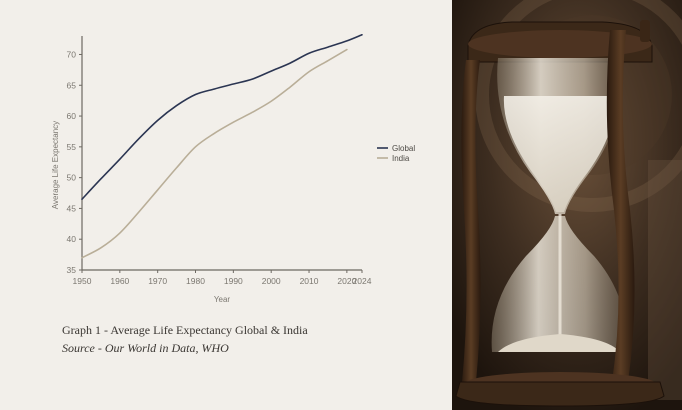 Image resolution: width=682 pixels, height=410 pixels. I want to click on x-tick-label: 2010, so click(309, 281).